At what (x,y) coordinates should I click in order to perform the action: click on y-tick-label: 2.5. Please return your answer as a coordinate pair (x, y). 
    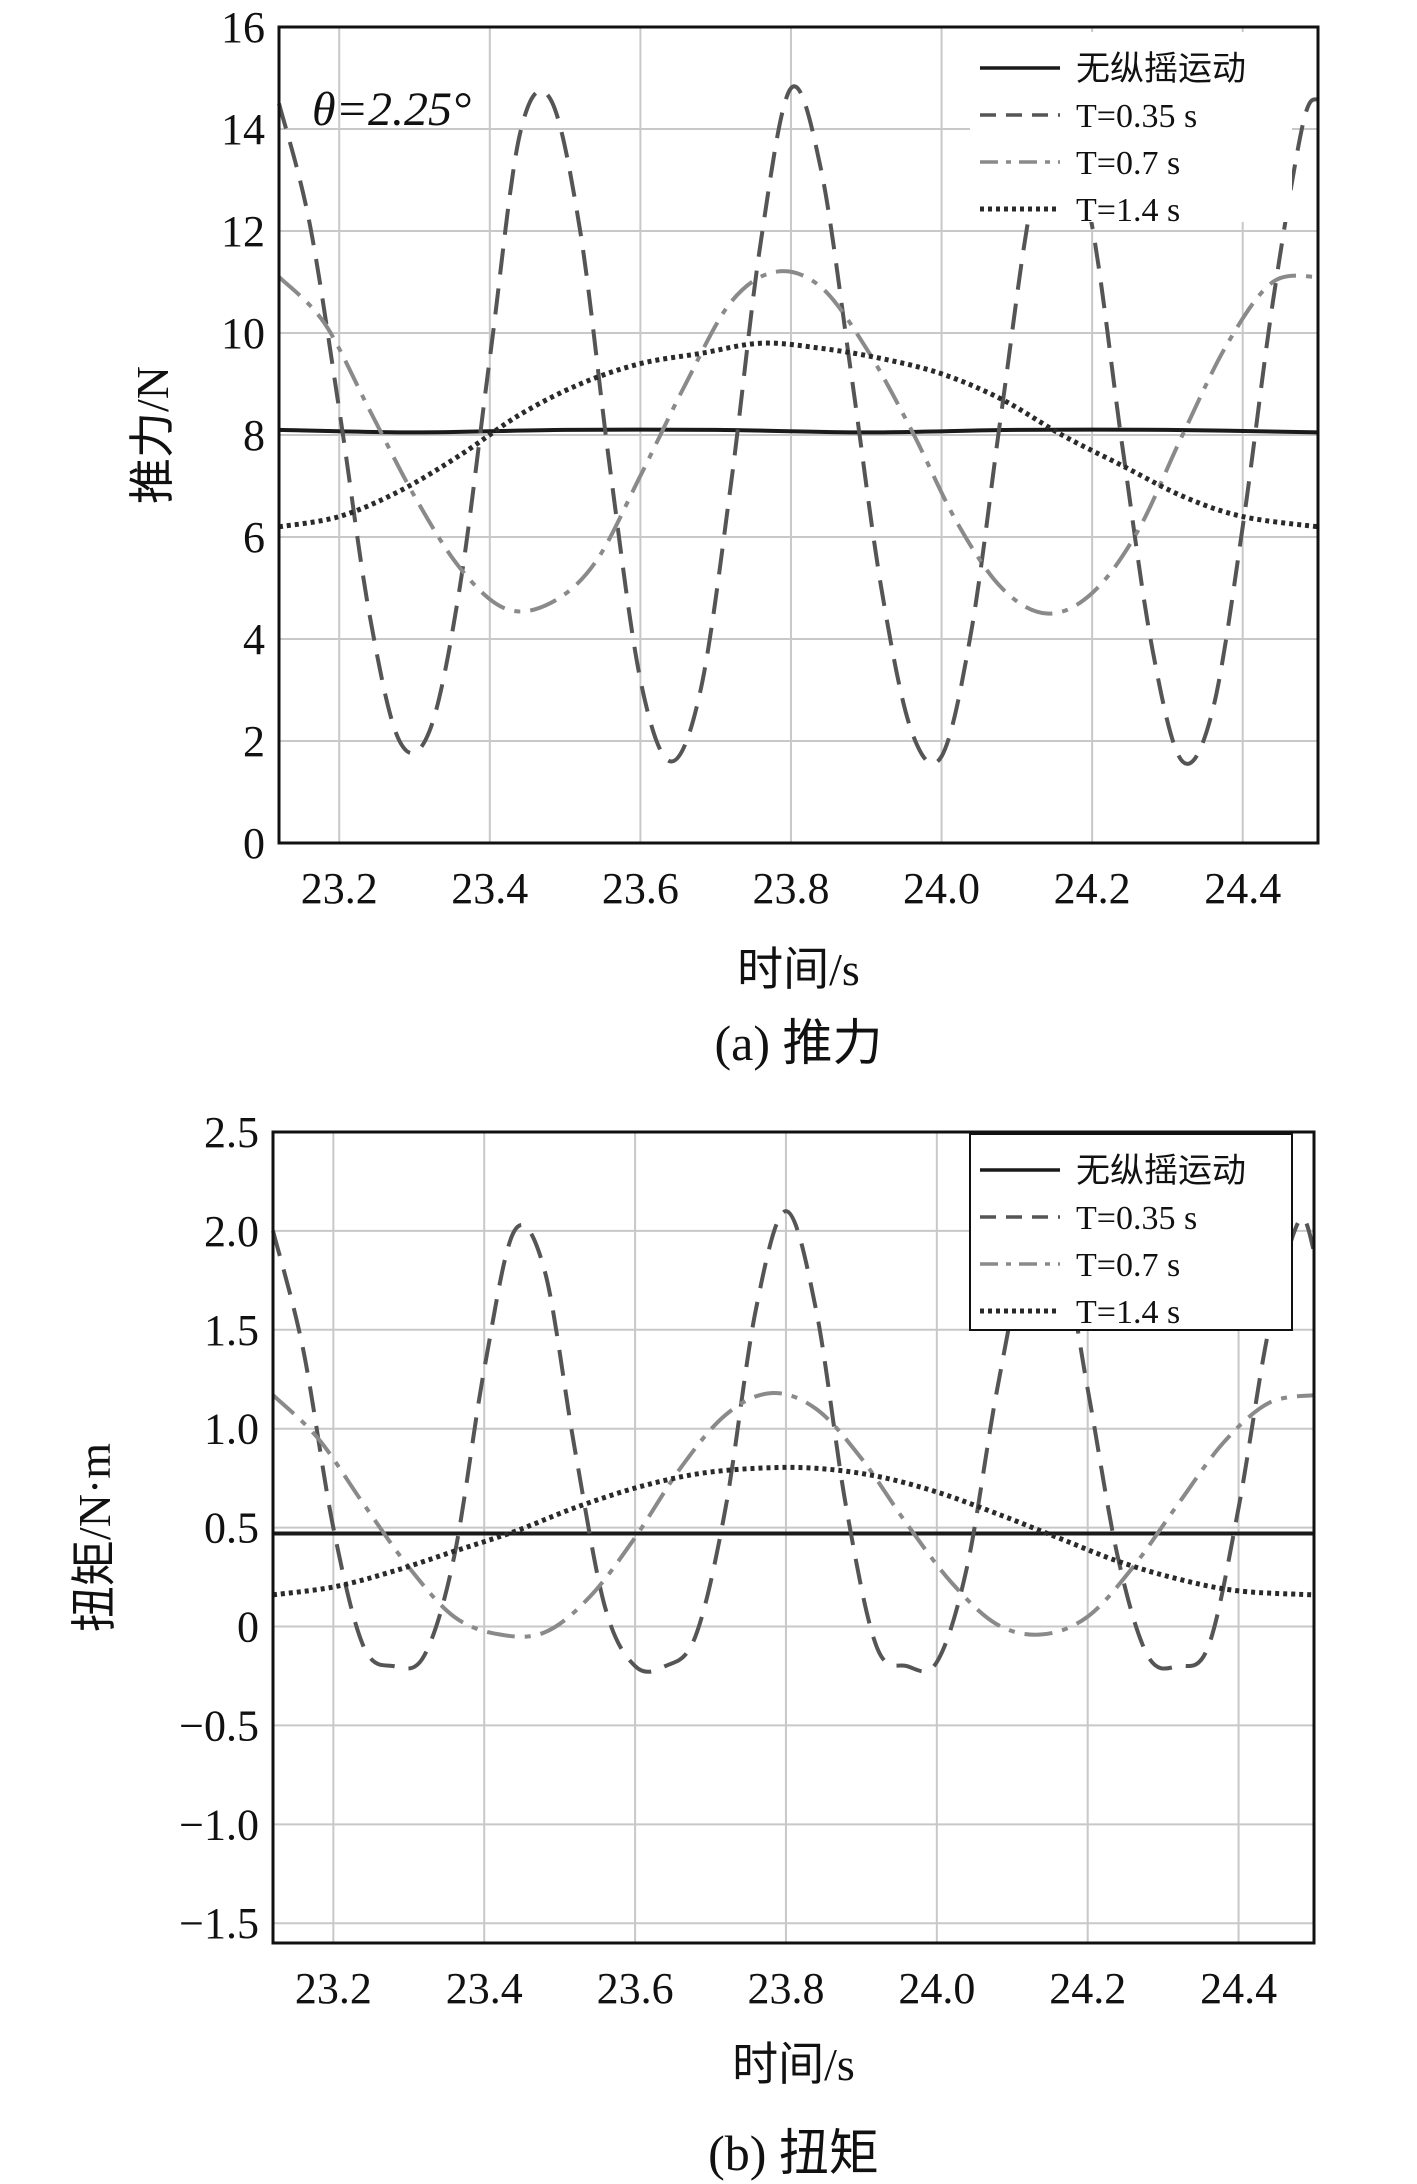
    Looking at the image, I should click on (231, 1132).